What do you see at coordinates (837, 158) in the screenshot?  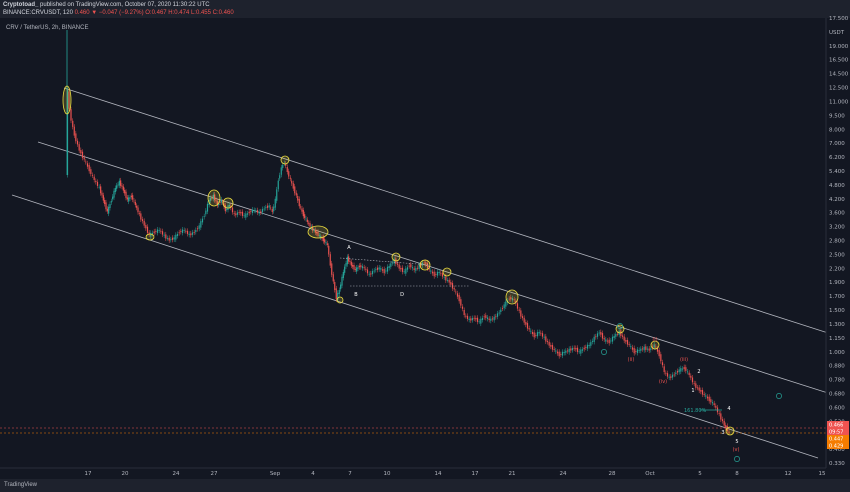 I see `price-tick-label: 6.200` at bounding box center [837, 158].